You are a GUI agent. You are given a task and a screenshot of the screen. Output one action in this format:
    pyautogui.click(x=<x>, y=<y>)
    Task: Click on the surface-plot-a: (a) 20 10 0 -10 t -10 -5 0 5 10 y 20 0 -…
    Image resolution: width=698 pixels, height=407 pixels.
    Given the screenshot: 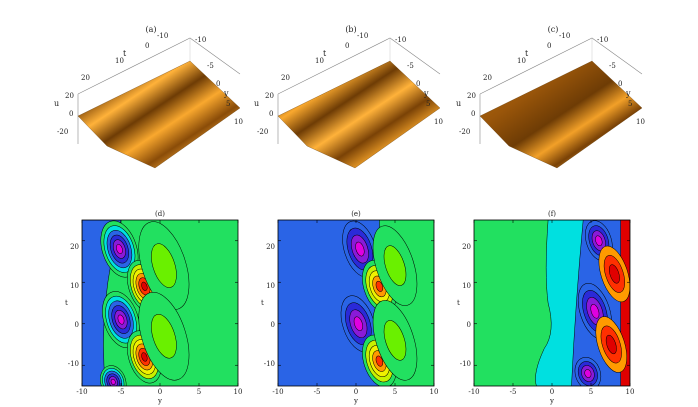 What is the action you would take?
    pyautogui.click(x=148, y=97)
    